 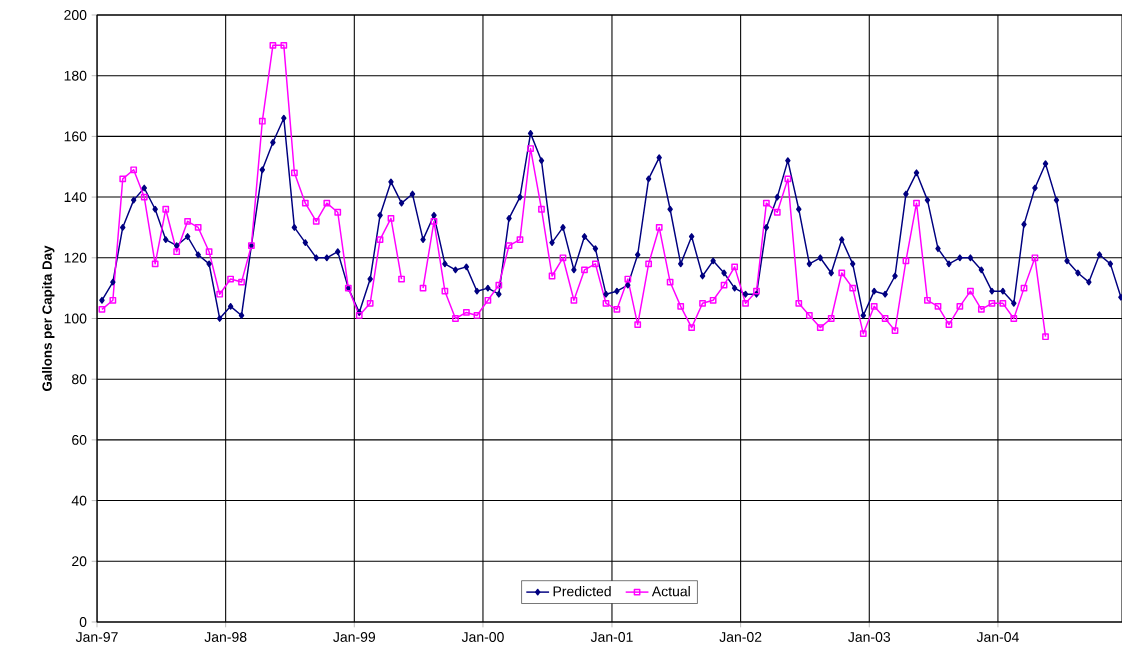 I want to click on y-tick-label: 40, so click(x=79, y=500).